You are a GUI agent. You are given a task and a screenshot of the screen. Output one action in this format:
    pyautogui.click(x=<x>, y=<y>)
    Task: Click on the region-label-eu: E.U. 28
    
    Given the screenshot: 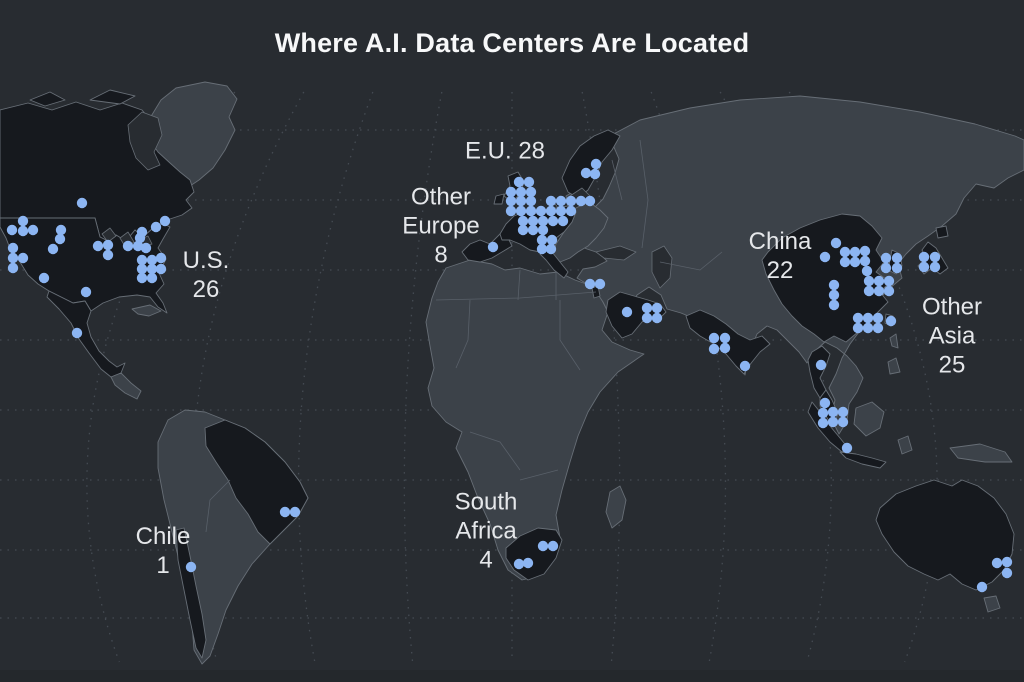 What is the action you would take?
    pyautogui.click(x=505, y=151)
    